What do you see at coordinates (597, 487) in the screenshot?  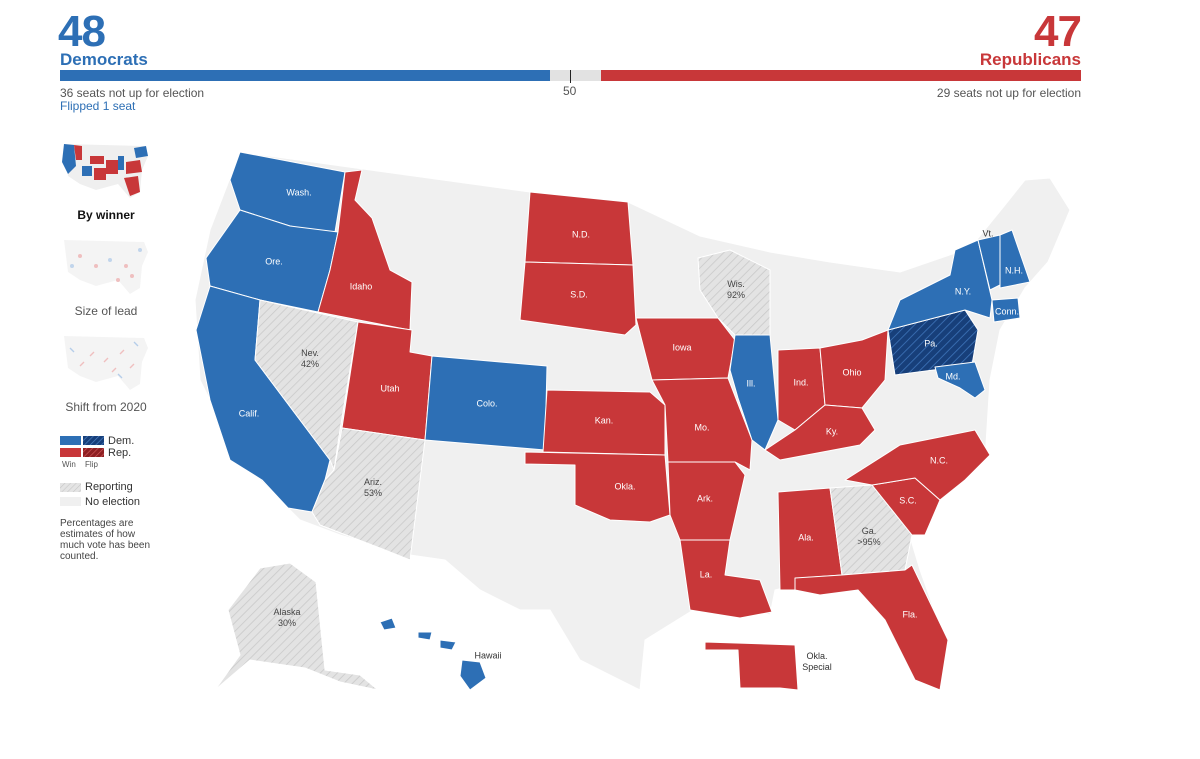 I see `state-okla` at bounding box center [597, 487].